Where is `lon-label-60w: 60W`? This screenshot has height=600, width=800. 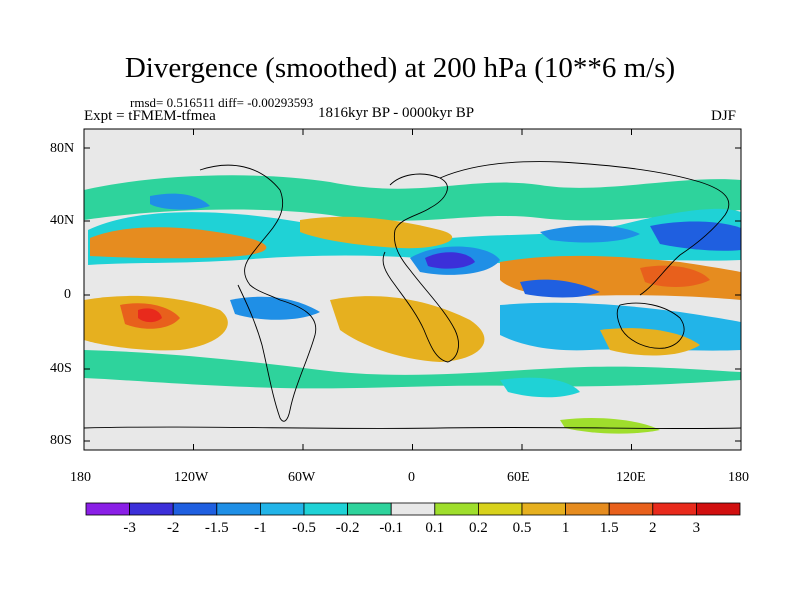
lon-label-60w: 60W is located at coordinates (302, 477).